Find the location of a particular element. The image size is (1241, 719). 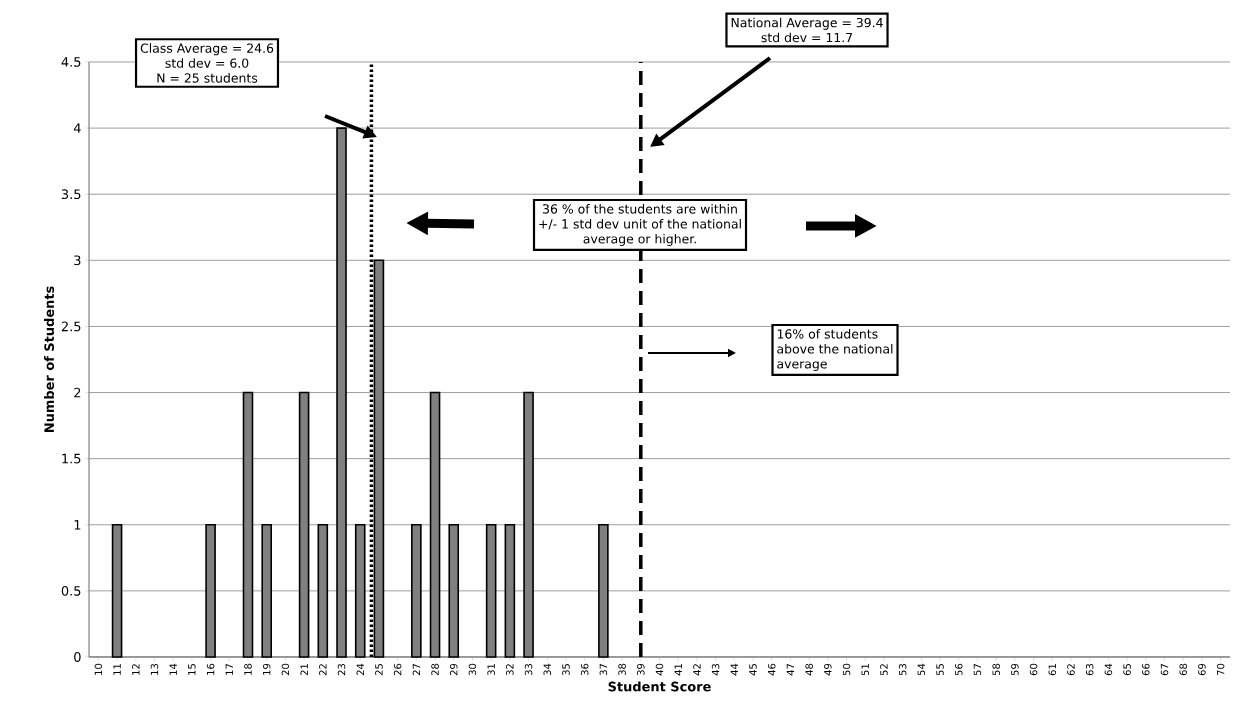

x-tick-label: 68 is located at coordinates (1183, 669).